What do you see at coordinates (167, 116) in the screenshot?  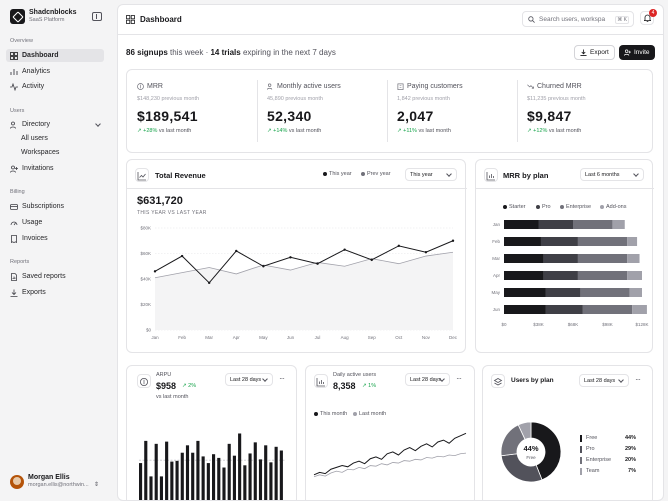 I see `kpi-value: $189,541` at bounding box center [167, 116].